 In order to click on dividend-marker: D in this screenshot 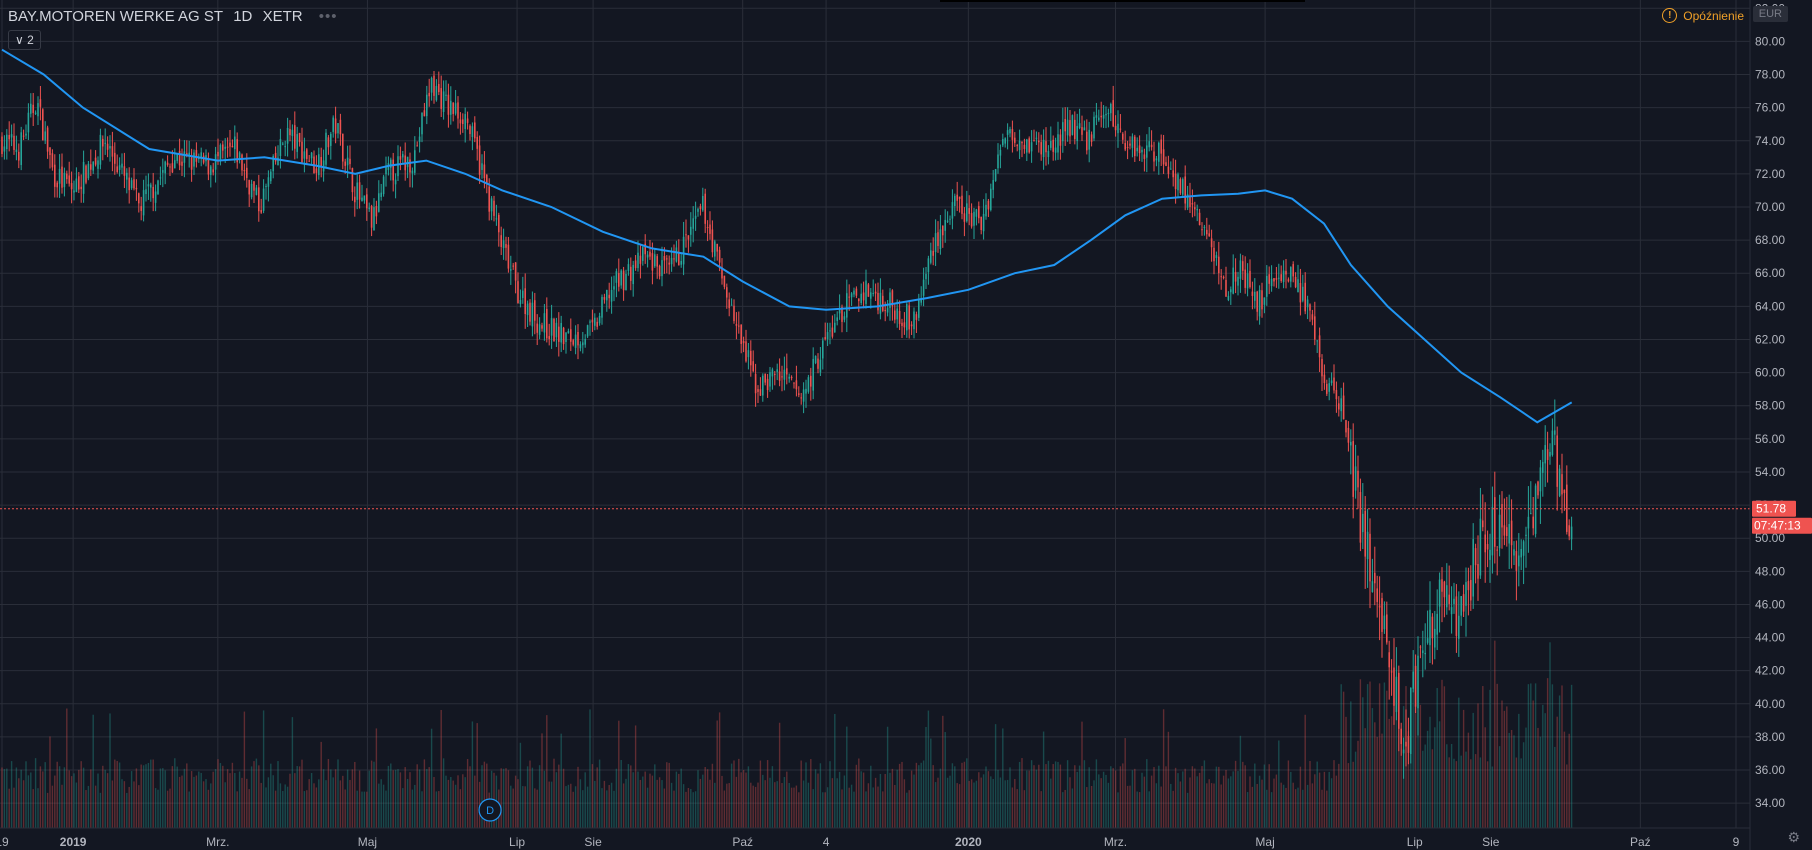, I will do `click(490, 810)`.